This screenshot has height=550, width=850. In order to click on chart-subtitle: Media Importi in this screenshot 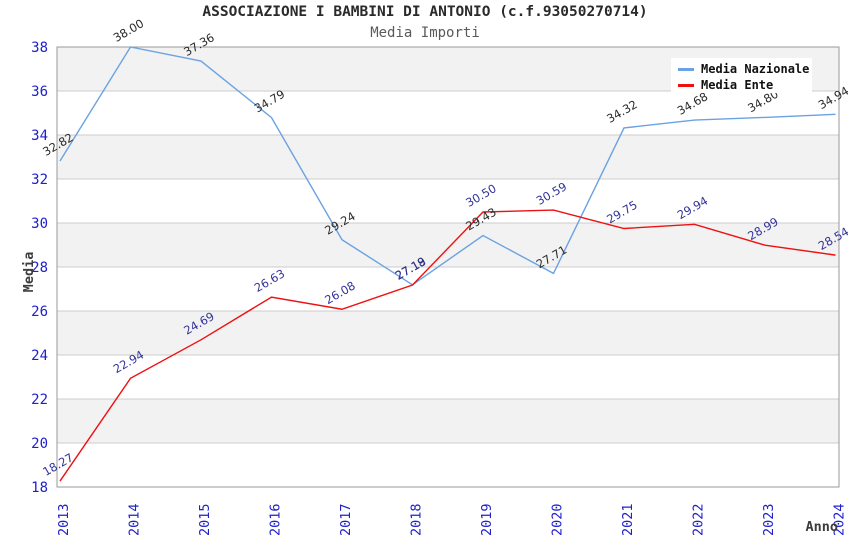, I will do `click(425, 33)`.